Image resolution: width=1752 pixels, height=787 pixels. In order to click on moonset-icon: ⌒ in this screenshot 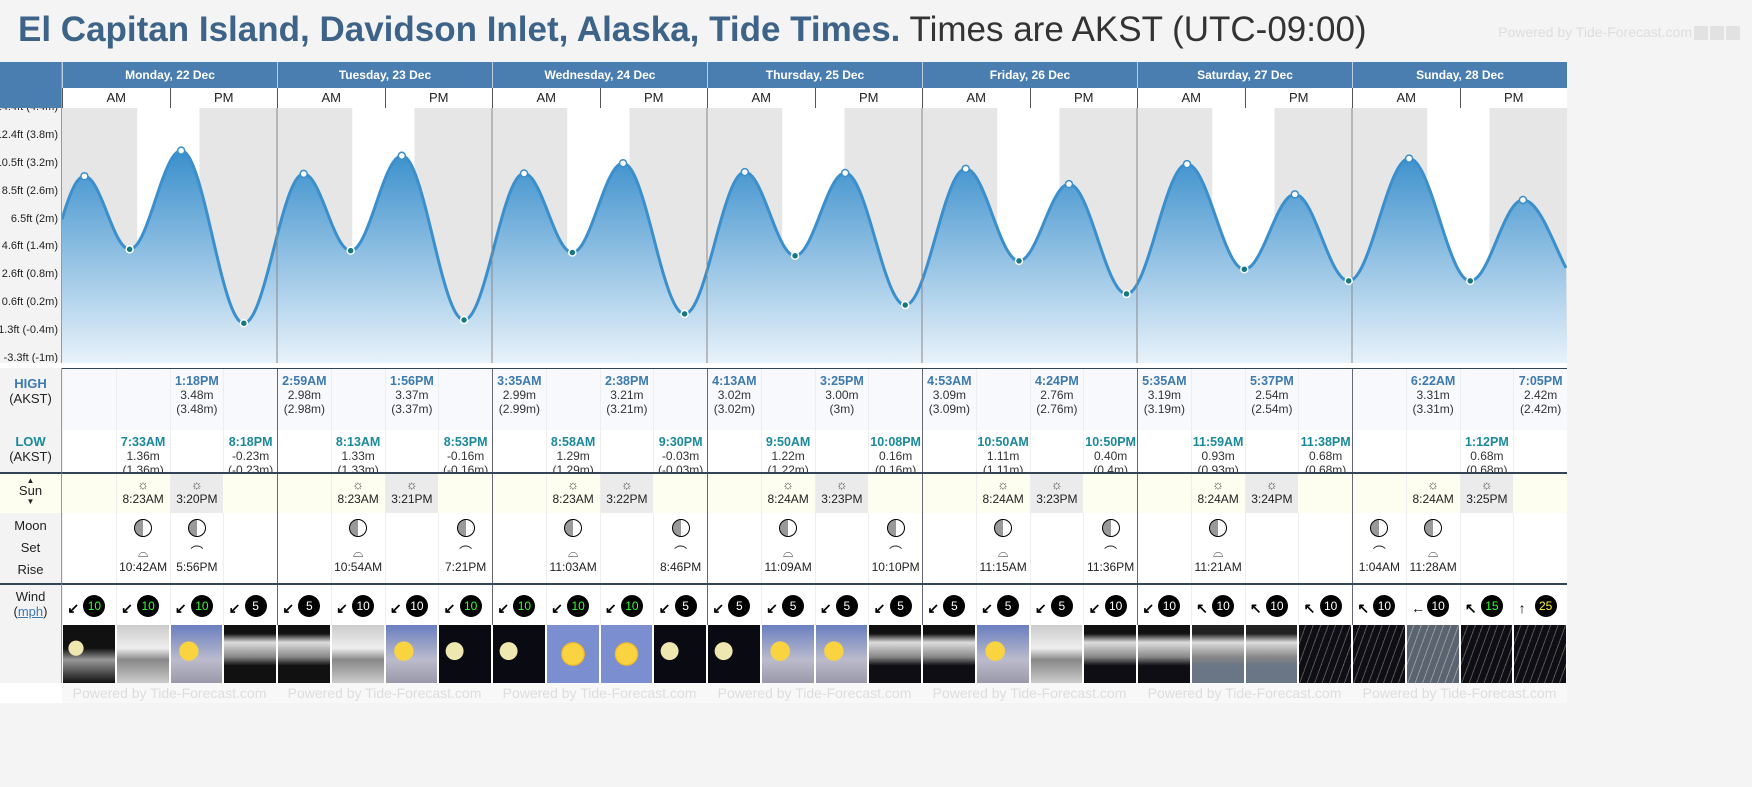, I will do `click(681, 552)`.